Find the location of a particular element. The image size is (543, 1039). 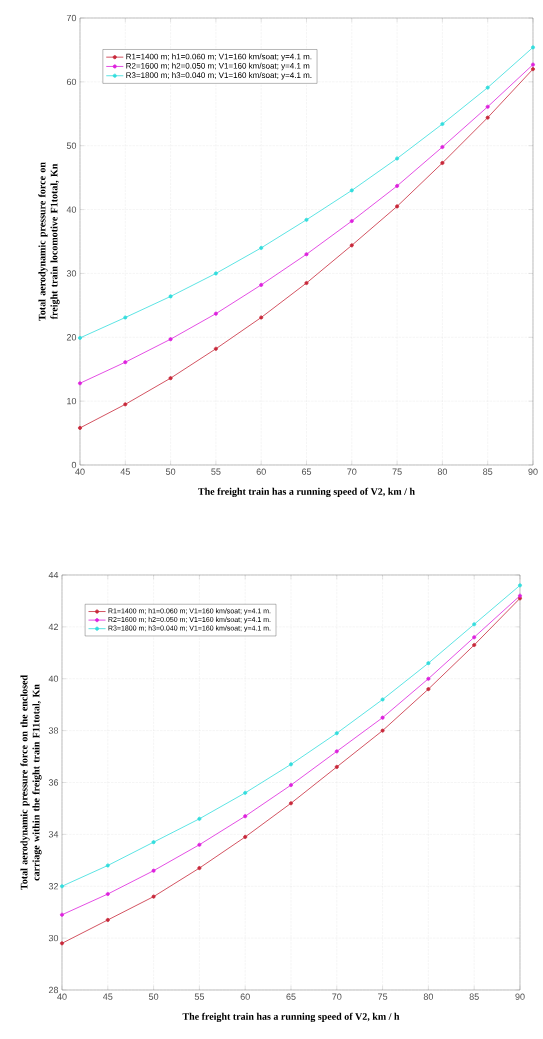

y-tick-label: 20 is located at coordinates (71, 337).